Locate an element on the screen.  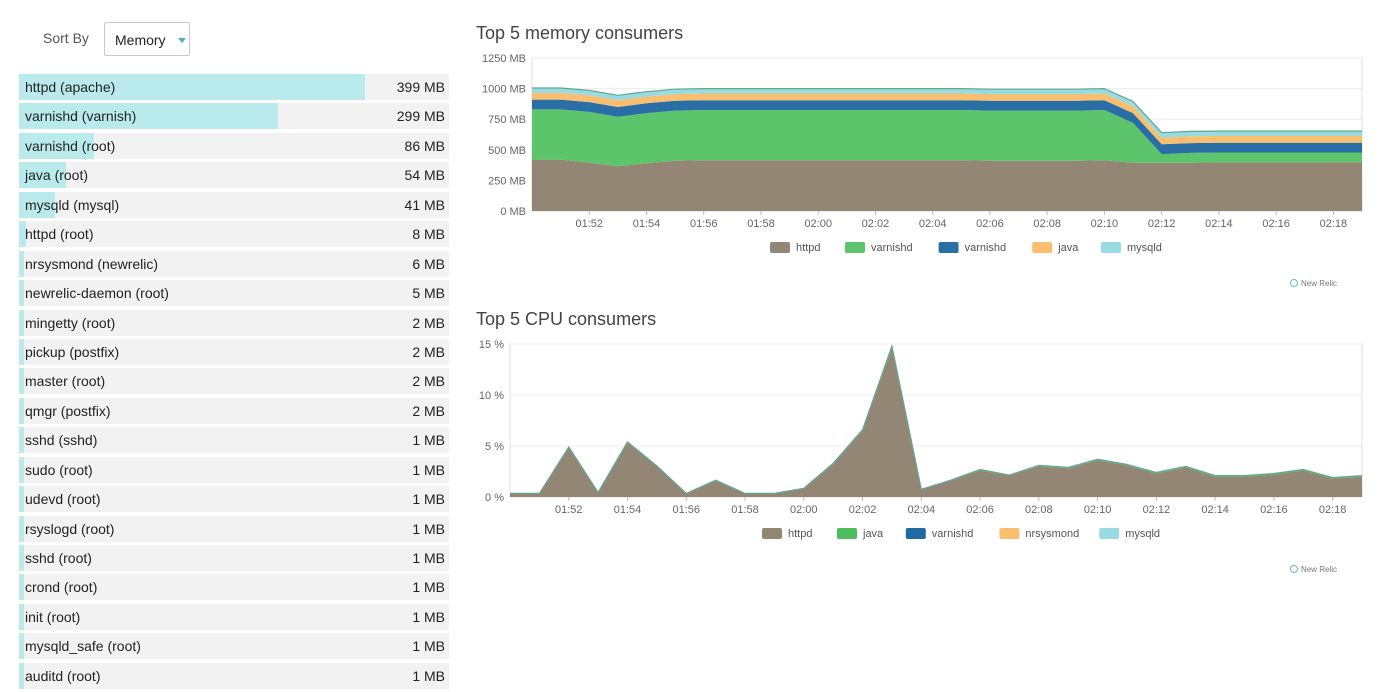
process-name: varnishd (varnish) is located at coordinates (81, 116).